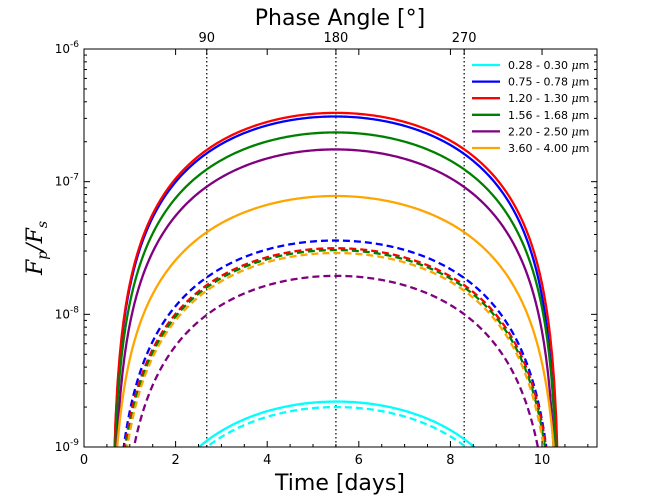 The image size is (664, 502). What do you see at coordinates (84, 460) in the screenshot?
I see `x-tick-label: 0` at bounding box center [84, 460].